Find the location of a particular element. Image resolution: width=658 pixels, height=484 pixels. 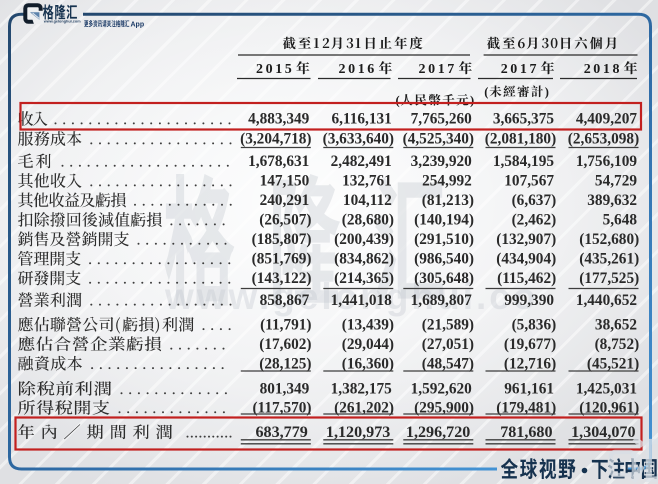

svg-text: (115,462) is located at coordinates (526, 278).